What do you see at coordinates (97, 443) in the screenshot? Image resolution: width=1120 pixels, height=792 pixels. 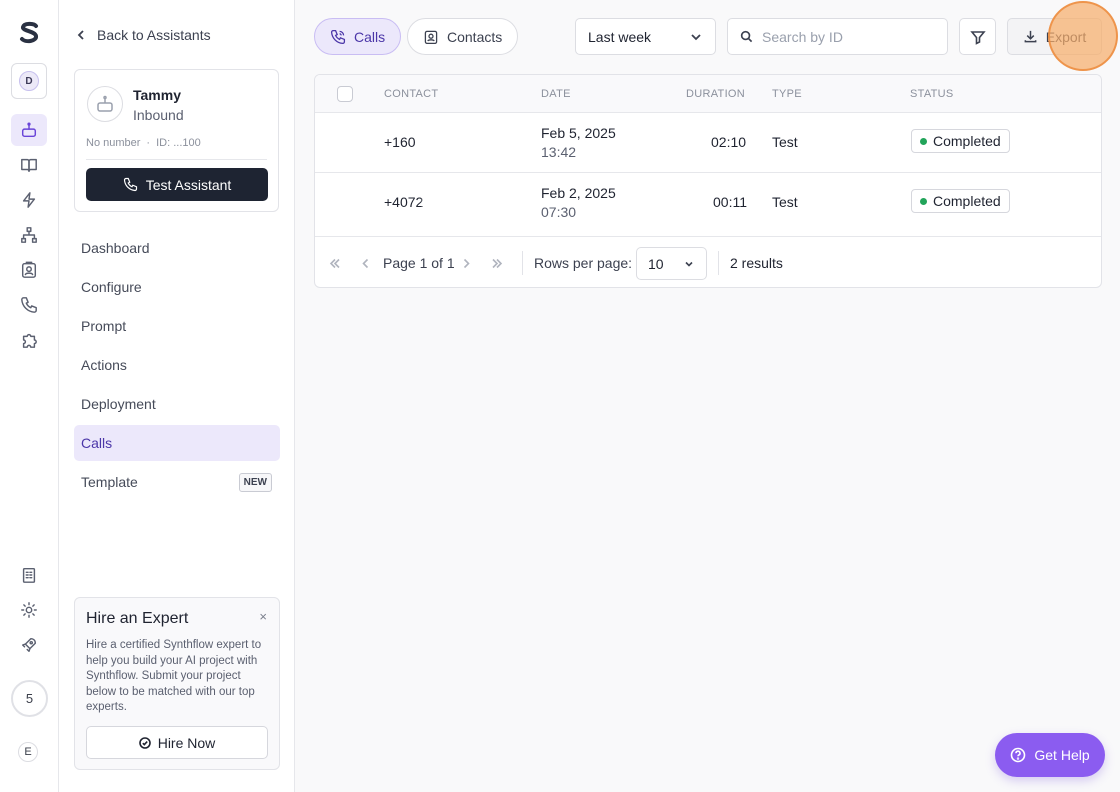 I see `nav-label: Calls` at bounding box center [97, 443].